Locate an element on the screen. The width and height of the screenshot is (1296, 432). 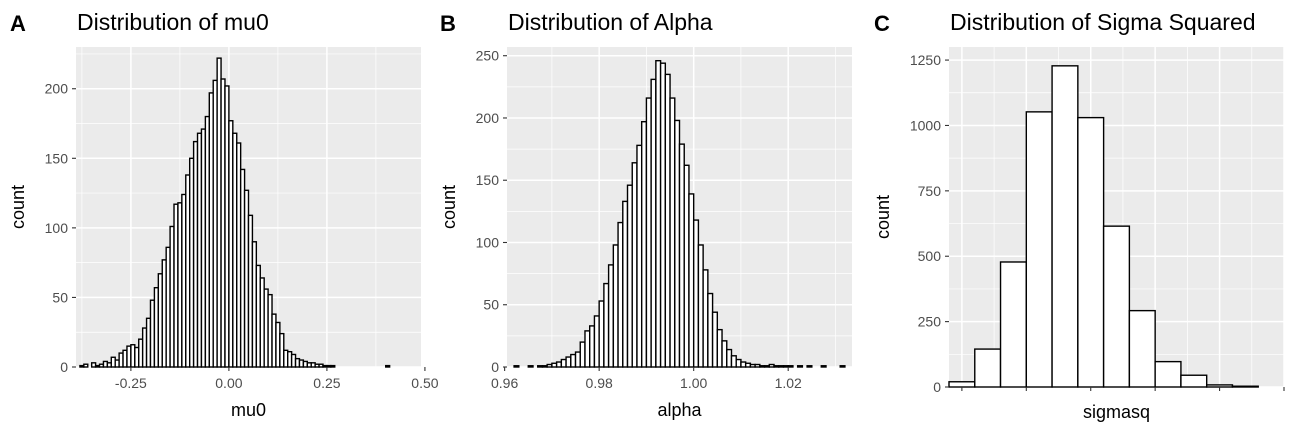
x-axis-title-sigmasq: sigmasq is located at coordinates (1116, 412).